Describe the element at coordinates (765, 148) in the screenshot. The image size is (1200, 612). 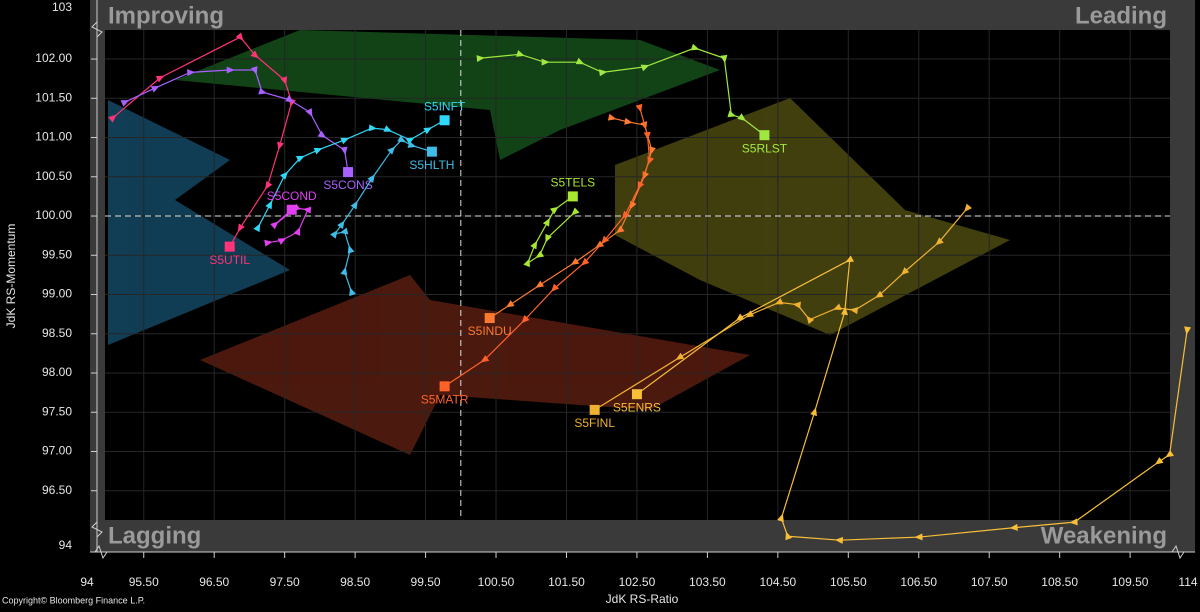
I see `series-label: S5RLST` at that location.